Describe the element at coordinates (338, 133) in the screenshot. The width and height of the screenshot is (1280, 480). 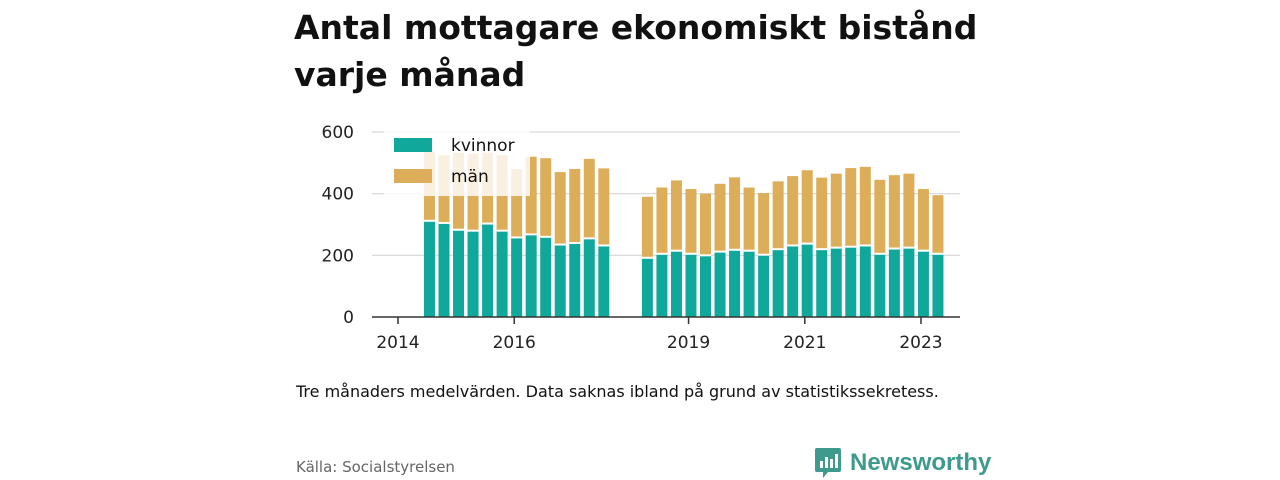
I see `y-tick-label: 600` at that location.